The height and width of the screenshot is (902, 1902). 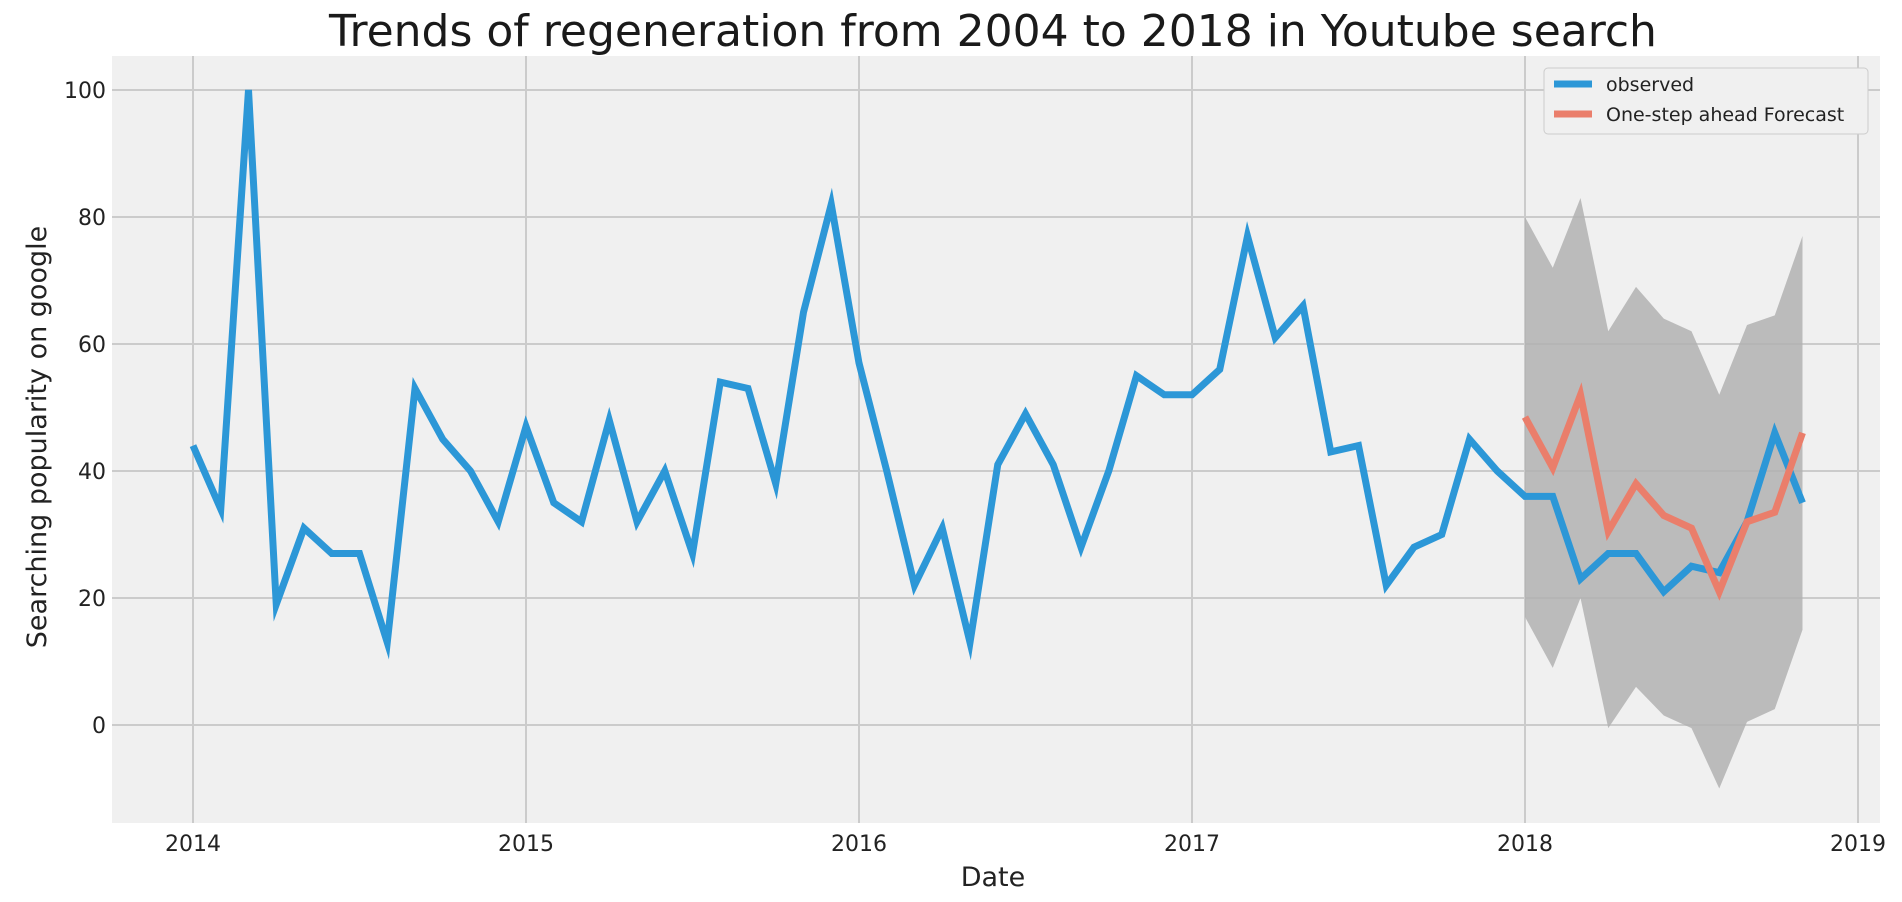 I want to click on y-tick-label-80: 80, so click(x=92, y=218).